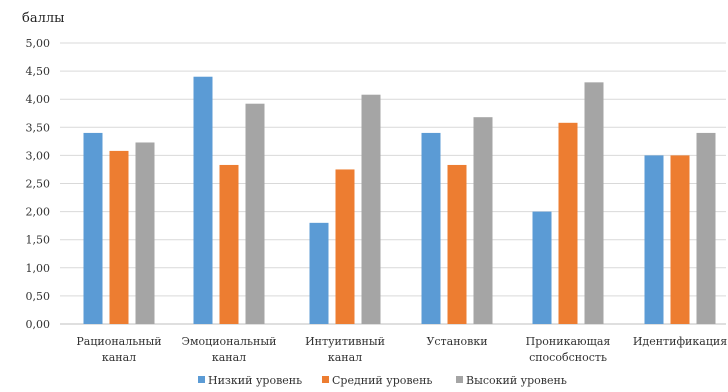 The image size is (728, 392). I want to click on category-label: Идентификация, so click(680, 341).